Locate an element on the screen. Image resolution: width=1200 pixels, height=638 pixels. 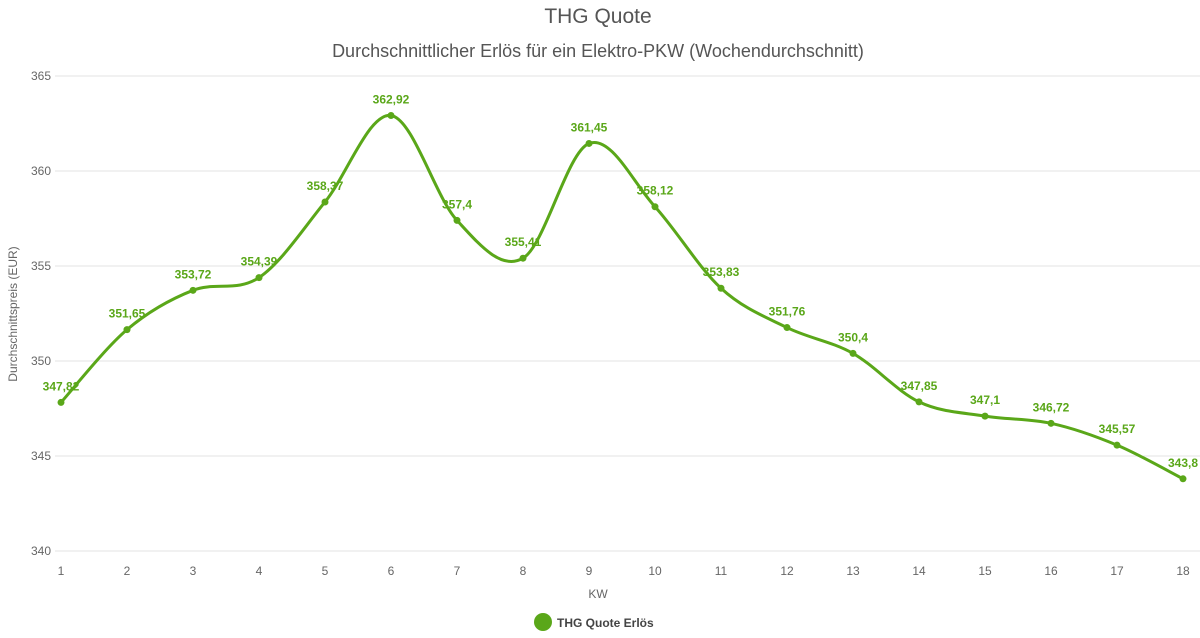
y-tick-label: 355 is located at coordinates (41, 266).